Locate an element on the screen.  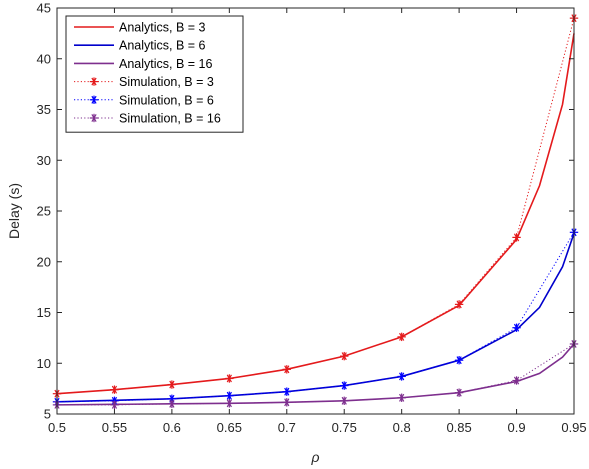
legend-entry: Analytics, B = 3 is located at coordinates (140, 28).